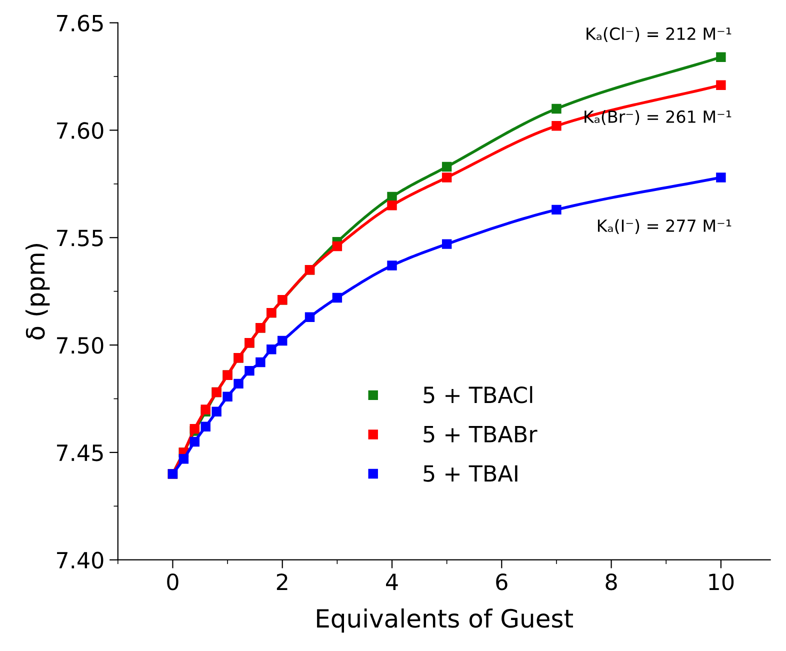 This screenshot has height=651, width=786. I want to click on annotation: Kₐ(Cl⁻) = 212 M⁻¹, so click(659, 34).